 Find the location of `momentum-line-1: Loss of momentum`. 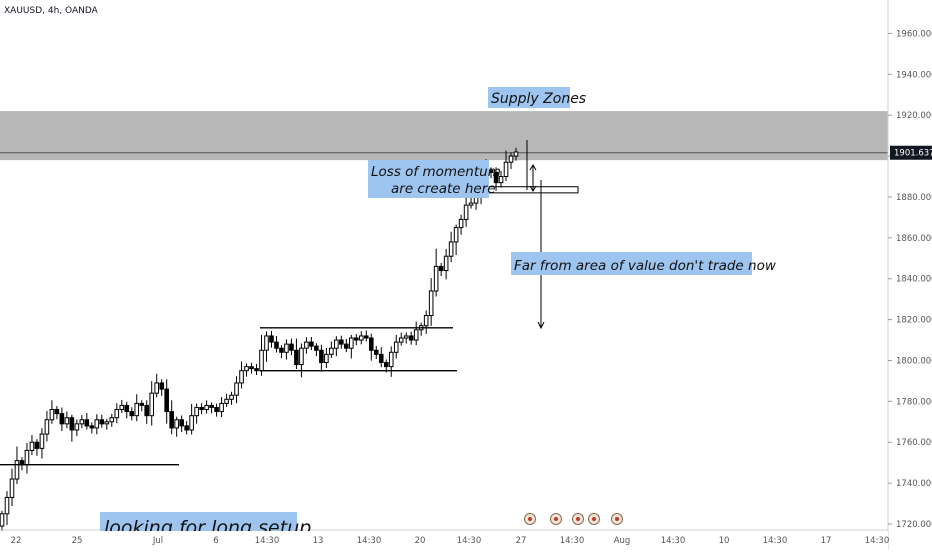

momentum-line-1: Loss of momentum is located at coordinates (436, 172).